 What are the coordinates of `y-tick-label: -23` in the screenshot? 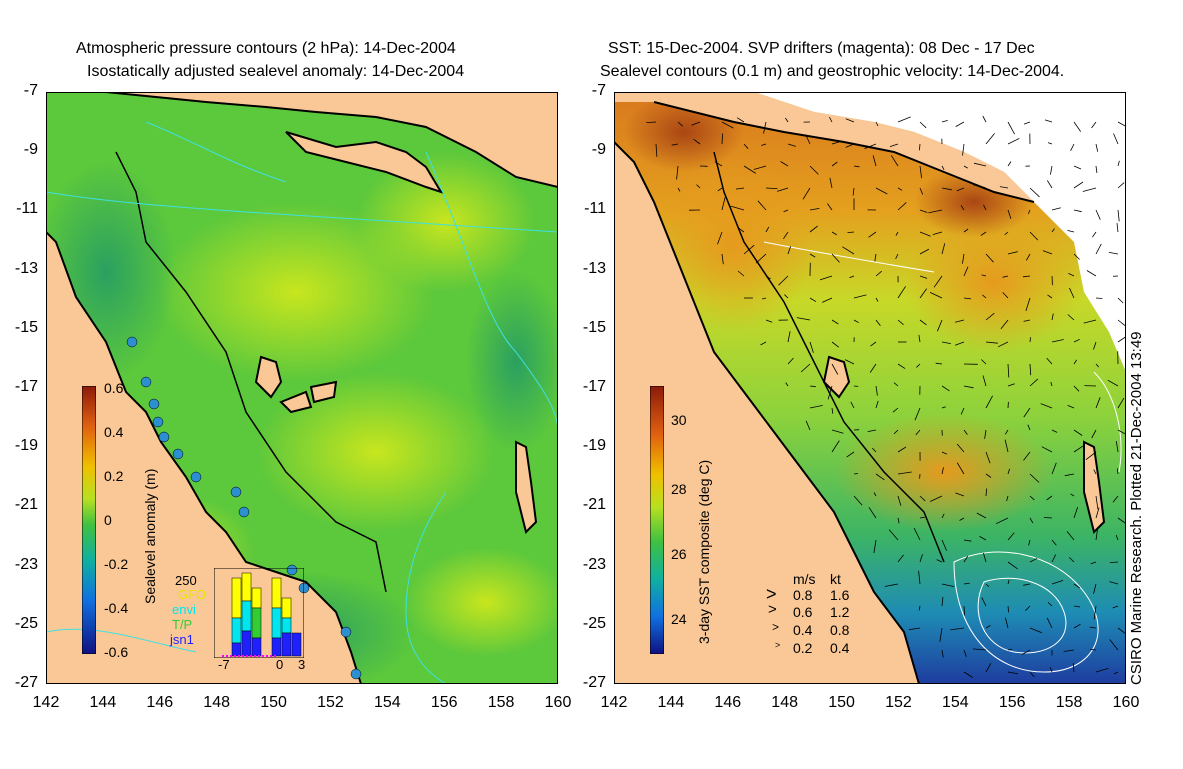 It's located at (594, 564).